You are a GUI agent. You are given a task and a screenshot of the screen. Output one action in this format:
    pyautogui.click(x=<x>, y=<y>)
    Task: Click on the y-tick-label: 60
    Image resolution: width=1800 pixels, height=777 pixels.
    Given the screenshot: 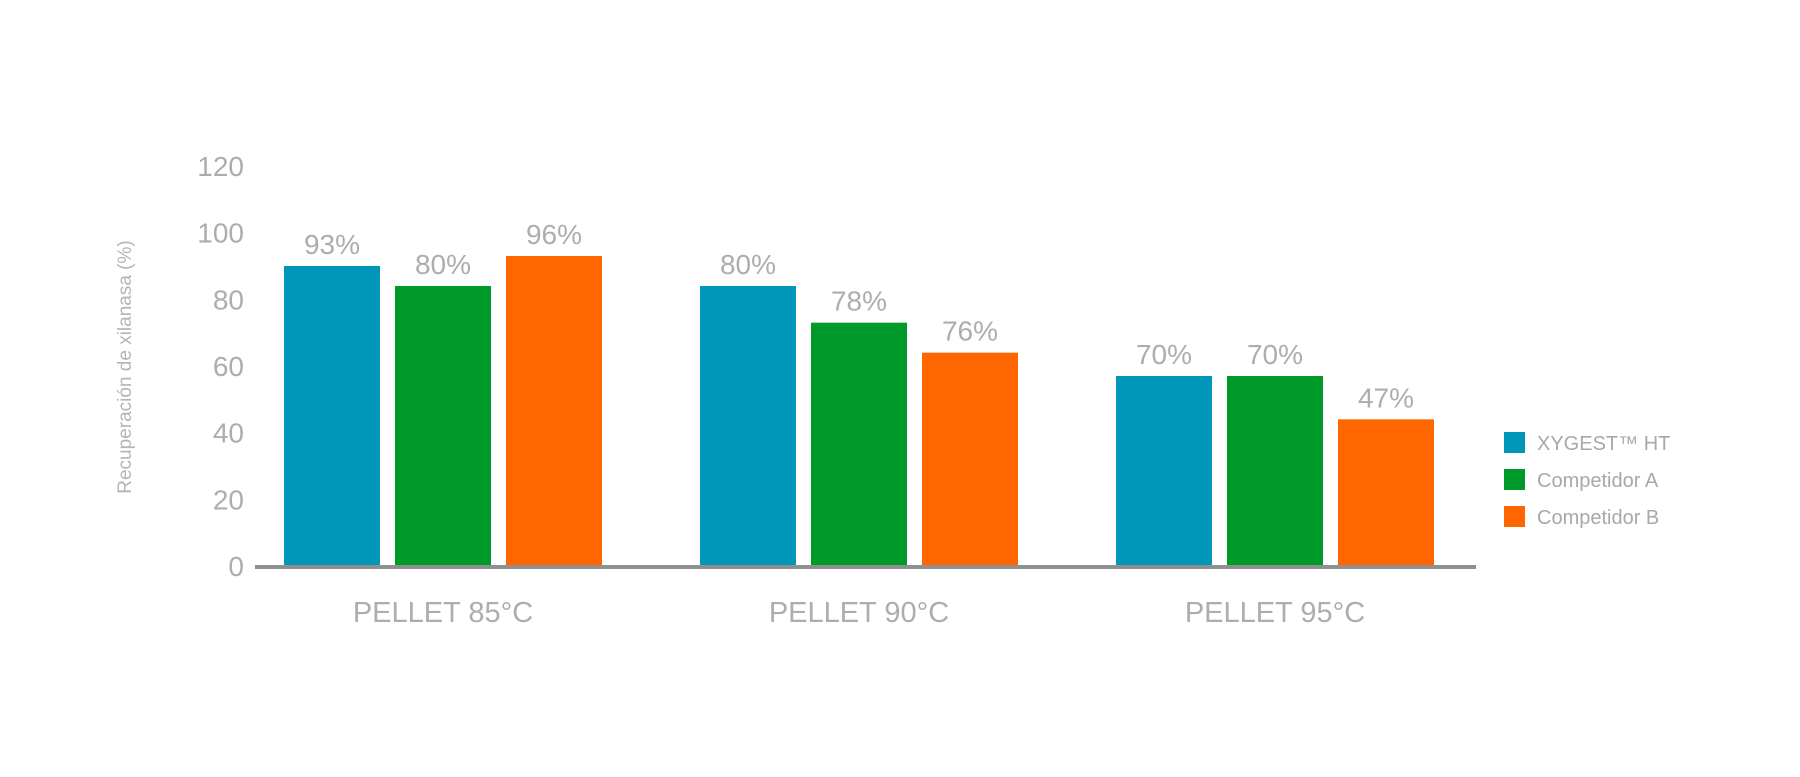 What is the action you would take?
    pyautogui.click(x=228, y=366)
    